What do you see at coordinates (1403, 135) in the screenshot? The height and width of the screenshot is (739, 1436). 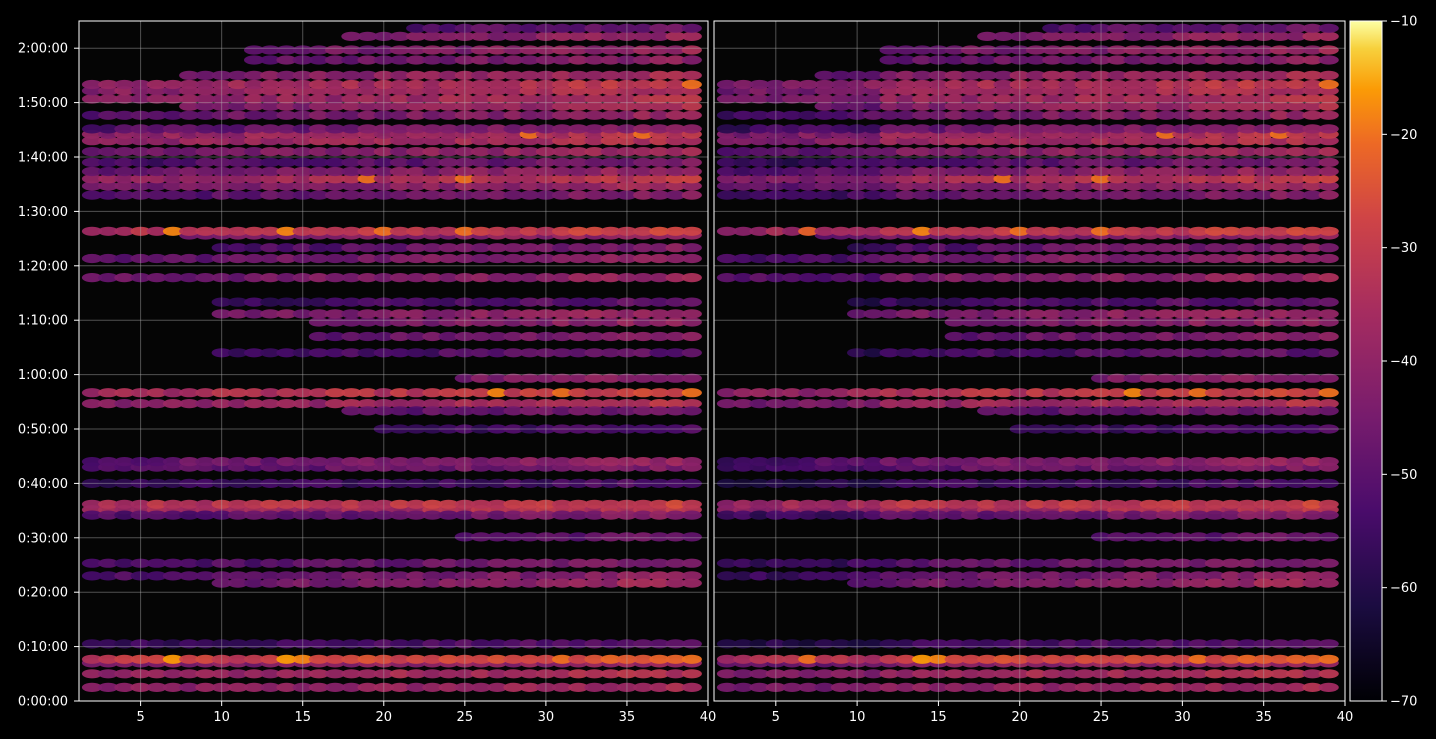 I see `colorbar-tick-label-1: −20` at bounding box center [1403, 135].